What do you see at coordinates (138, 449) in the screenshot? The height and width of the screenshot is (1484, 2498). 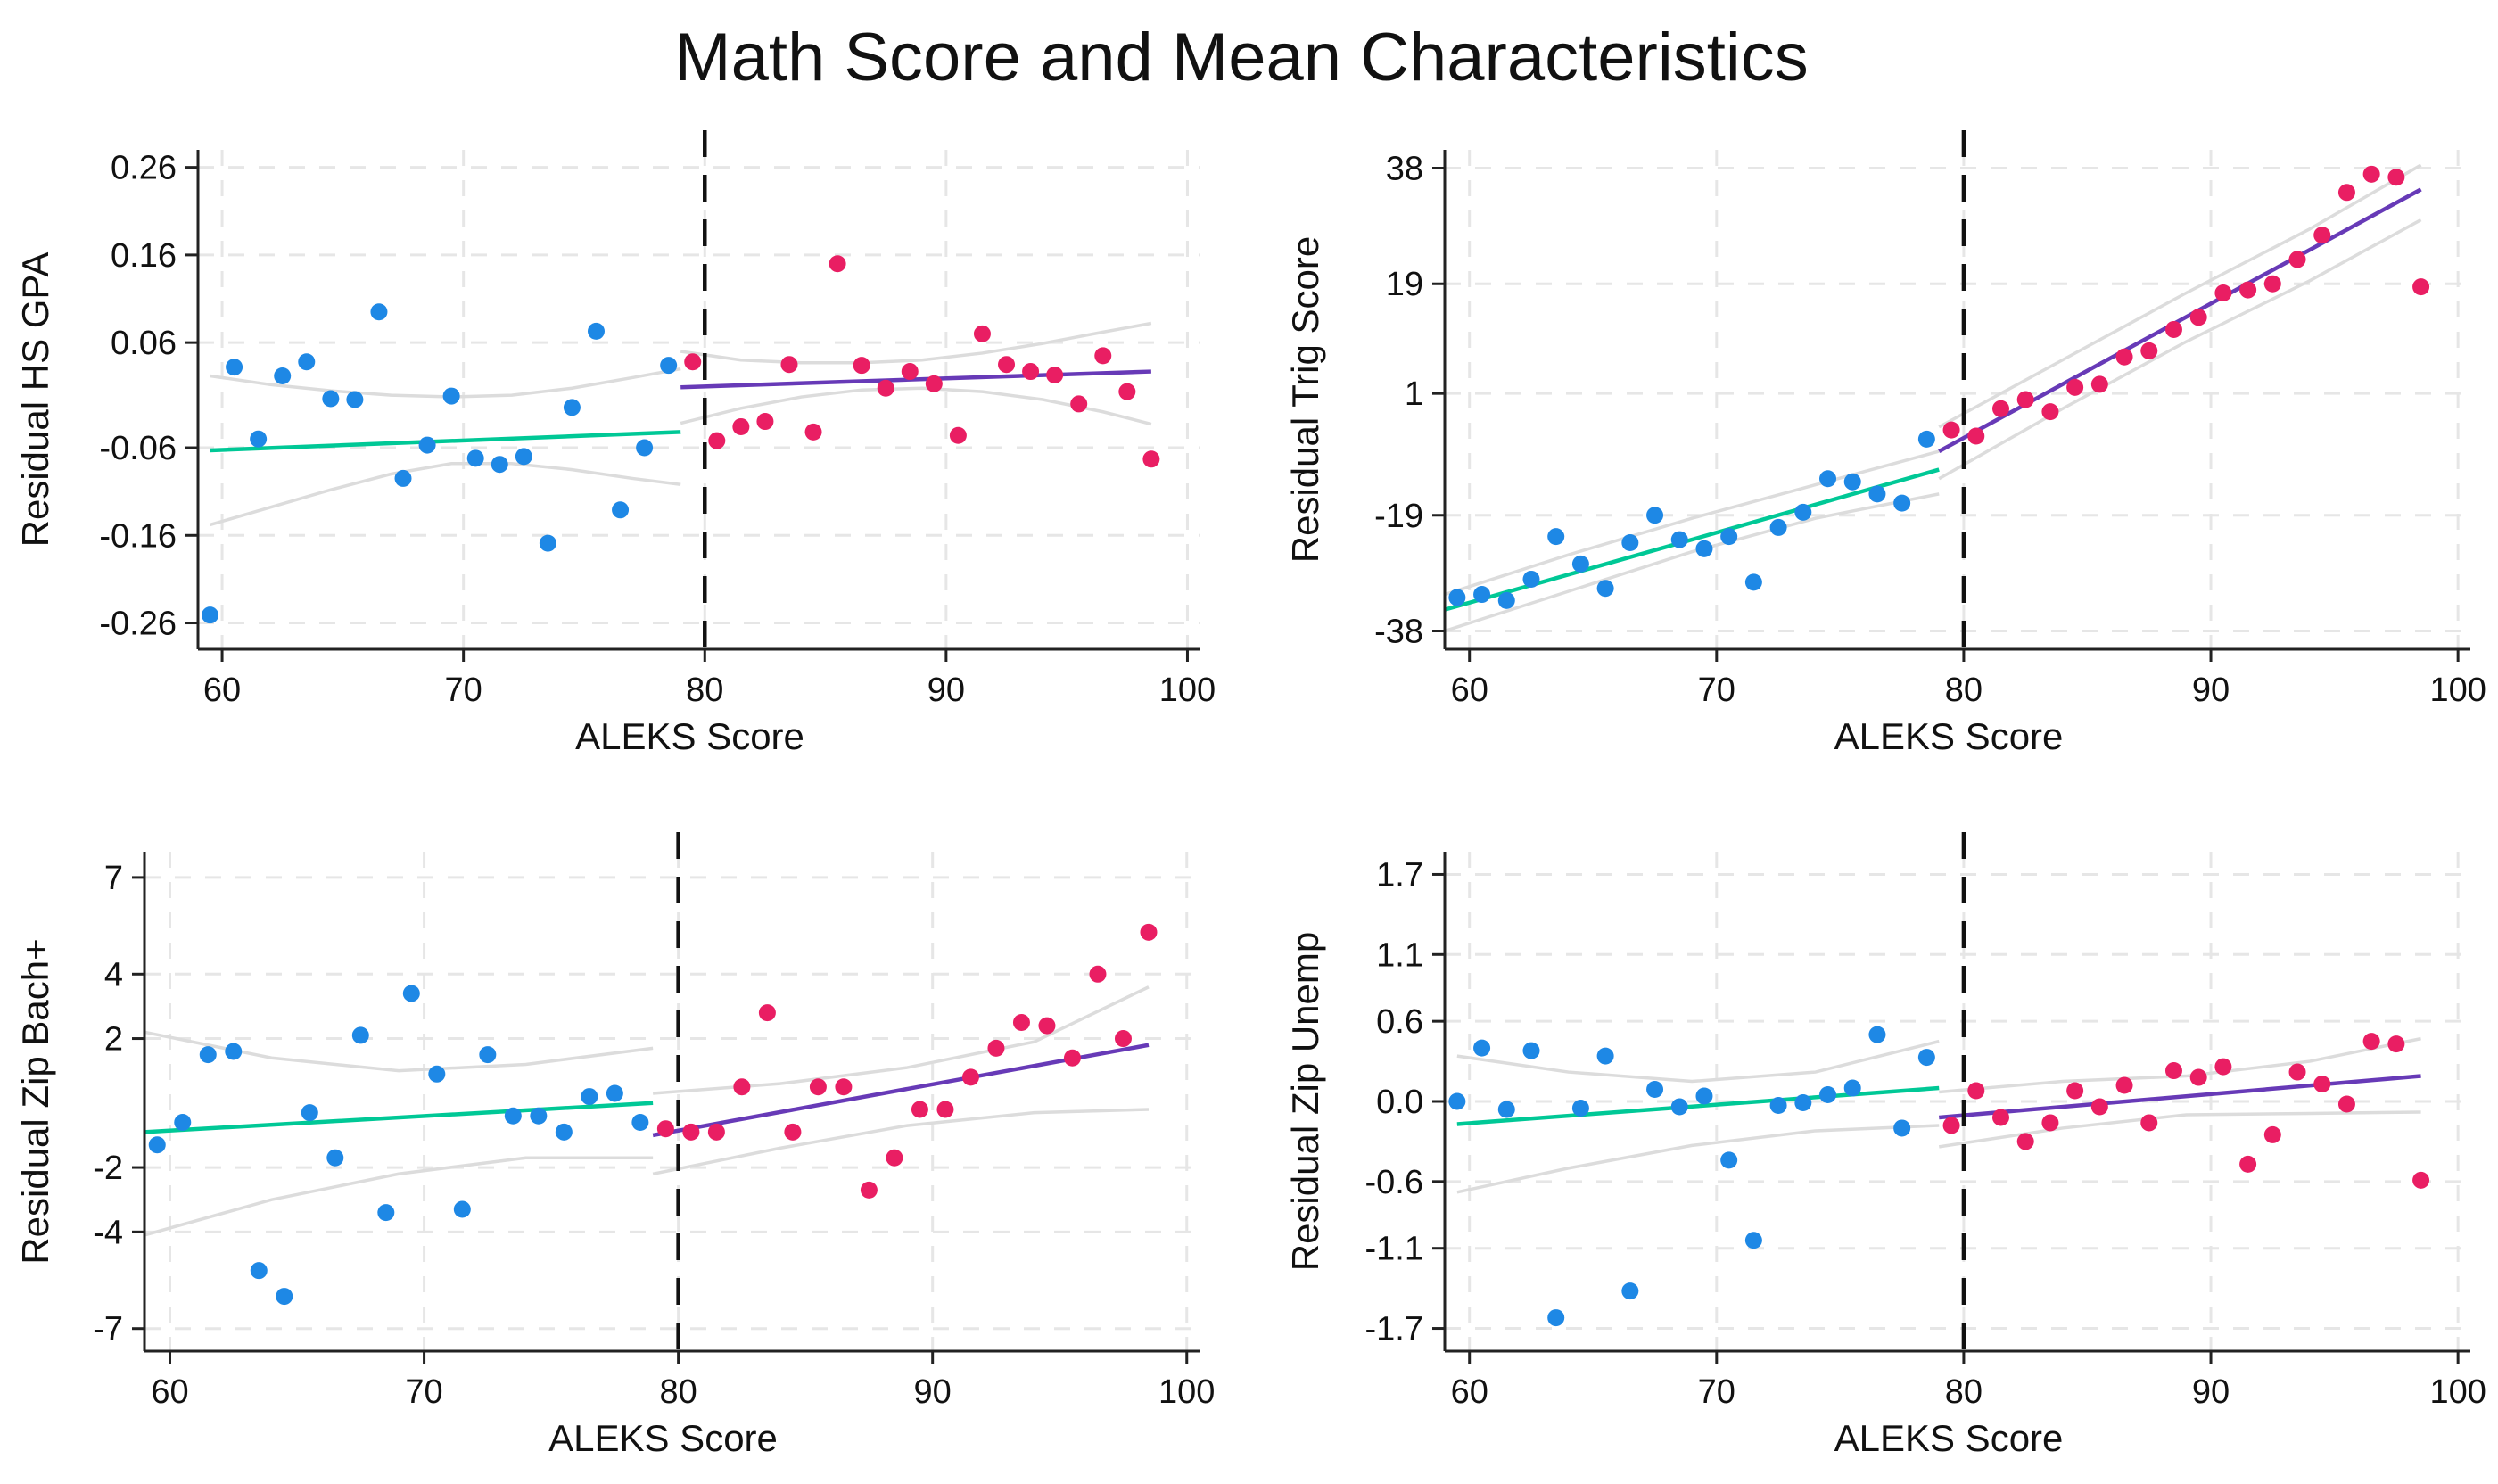 I see `y-tick-label: -0.06` at bounding box center [138, 449].